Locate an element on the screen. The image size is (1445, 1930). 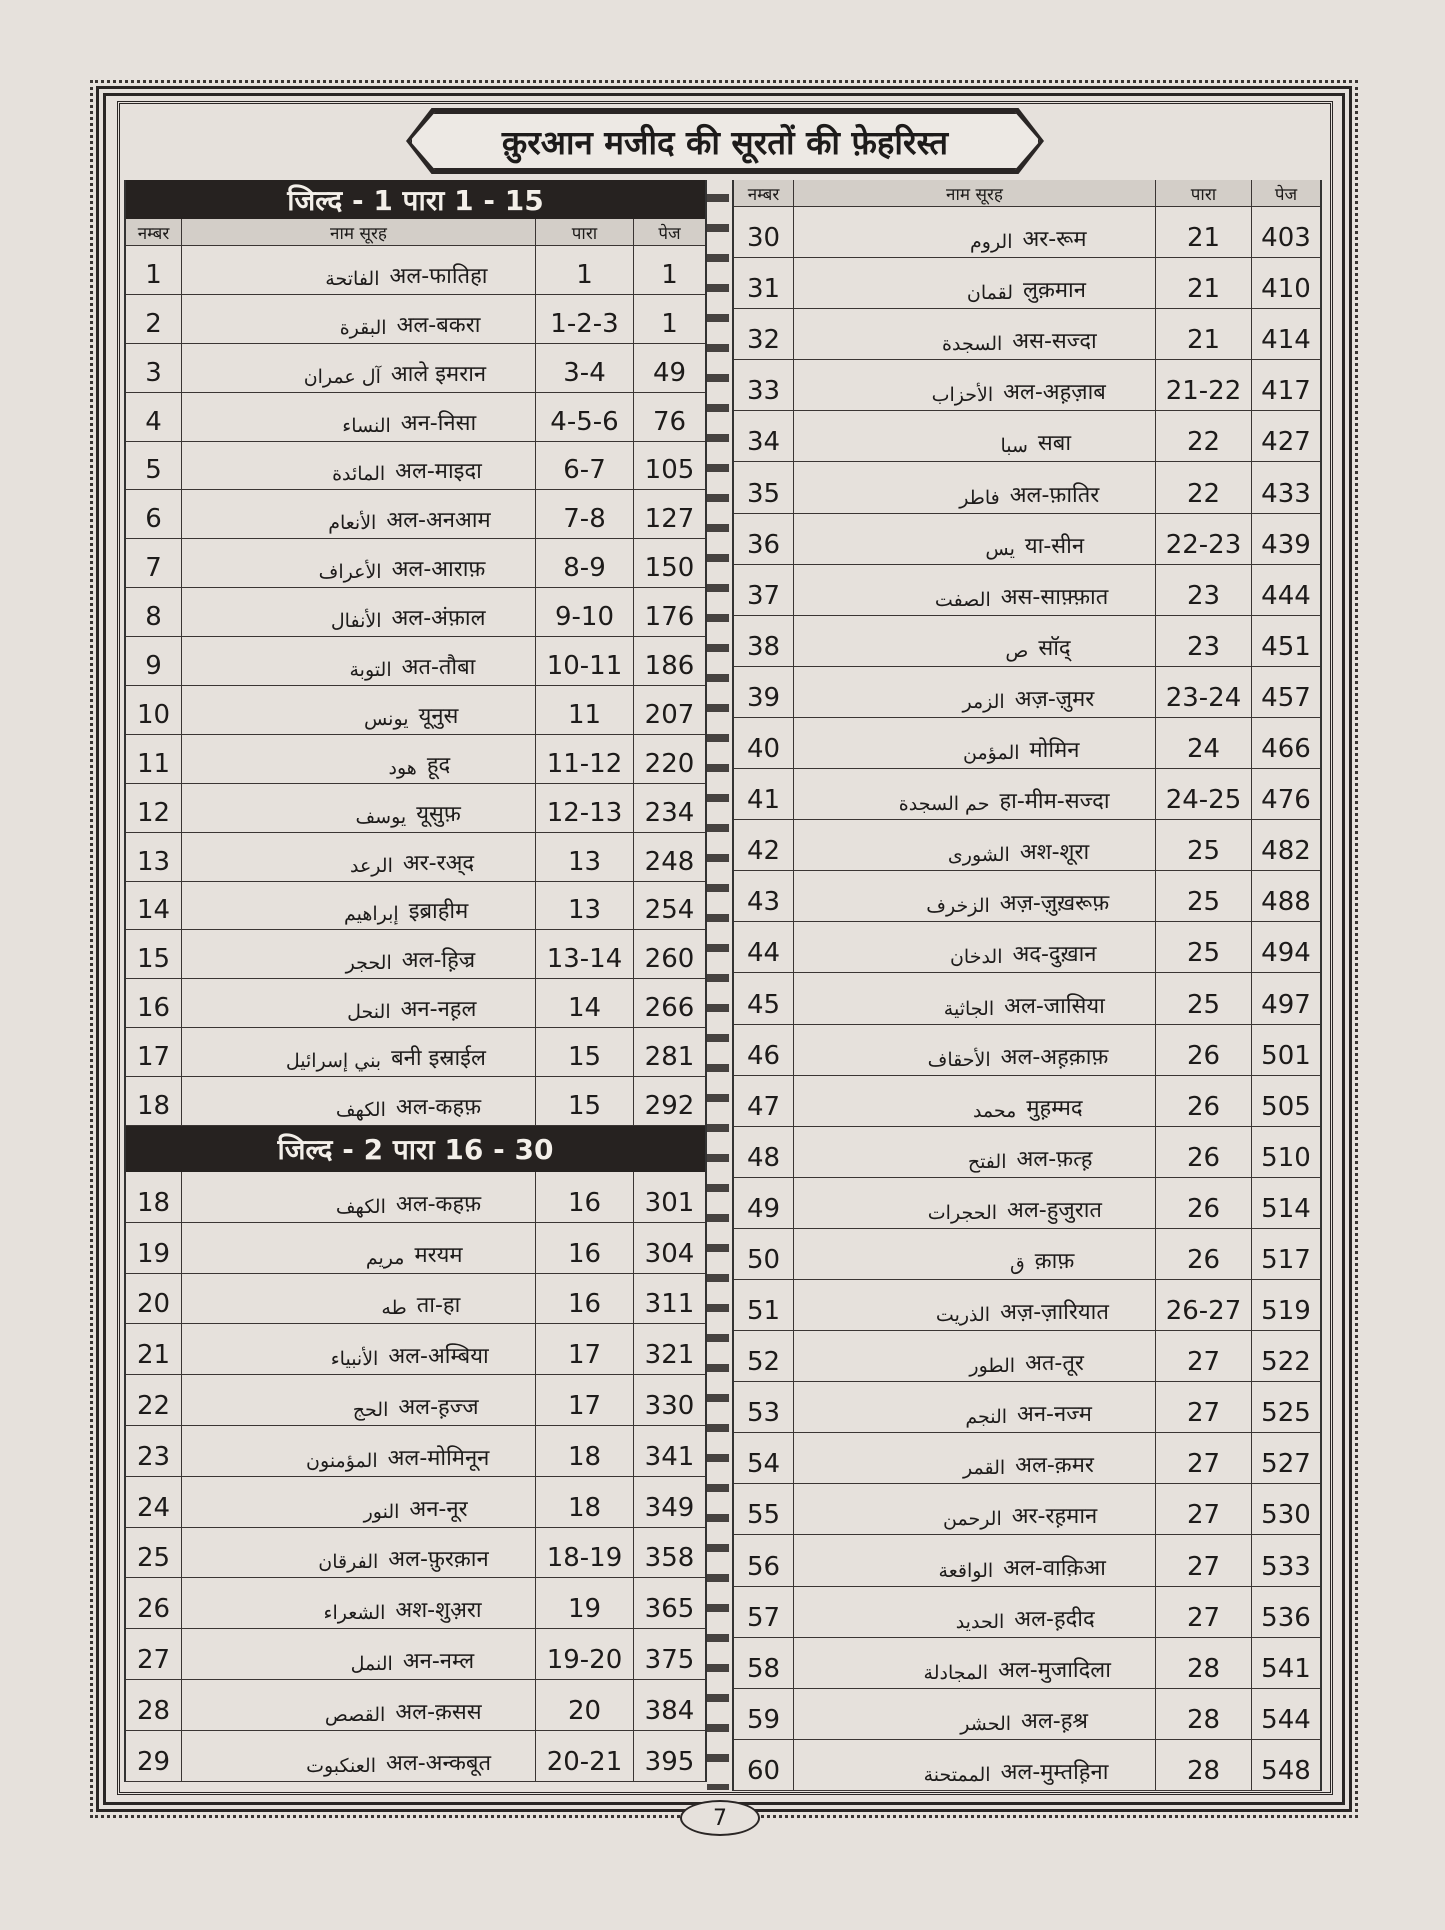
surah-name-cell: الصفت अस-साफ़्फ़ात is located at coordinates (975, 589).